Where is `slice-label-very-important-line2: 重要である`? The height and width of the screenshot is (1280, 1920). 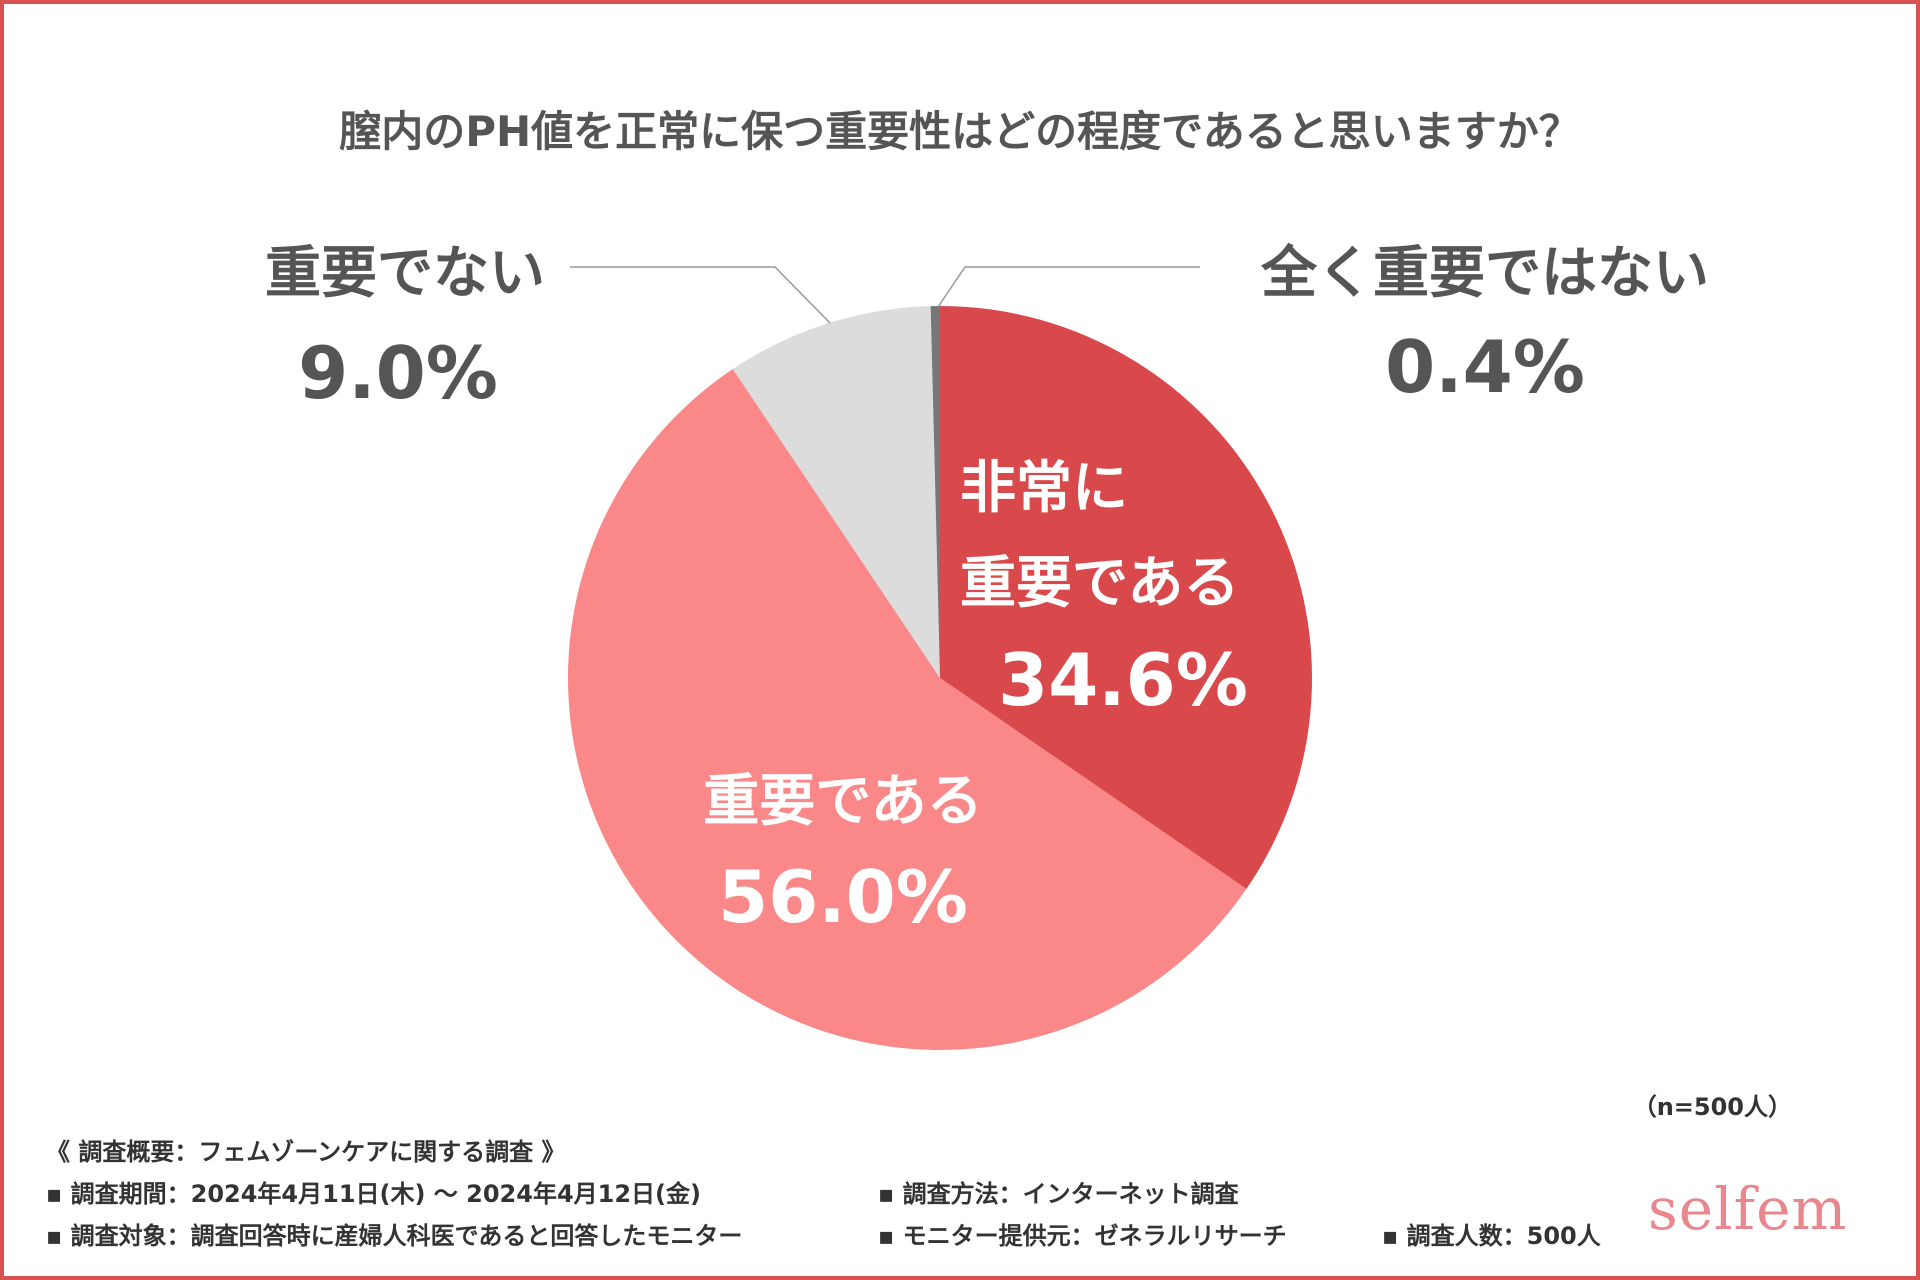 slice-label-very-important-line2: 重要である is located at coordinates (1099, 583).